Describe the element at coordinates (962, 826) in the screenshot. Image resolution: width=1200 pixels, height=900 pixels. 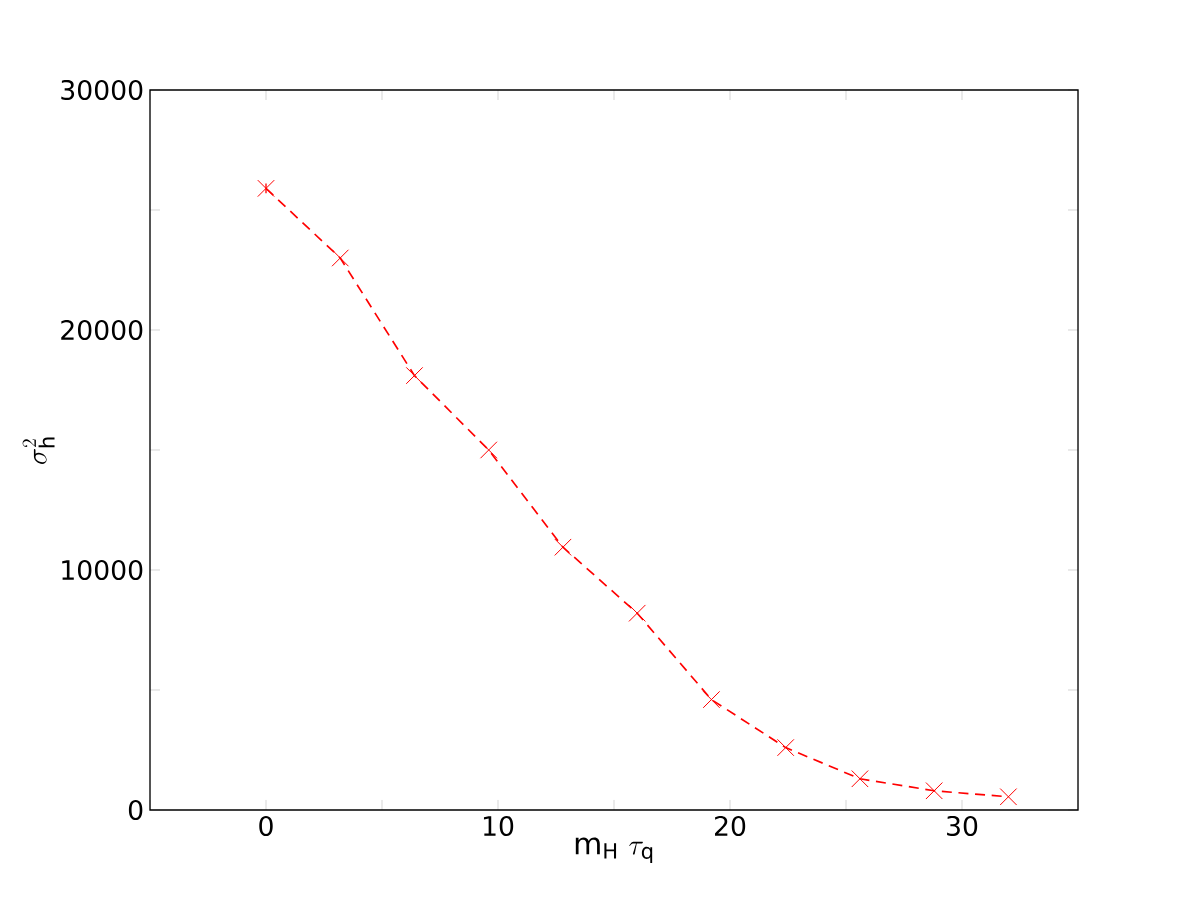
I see `x-tick-label: 30` at that location.